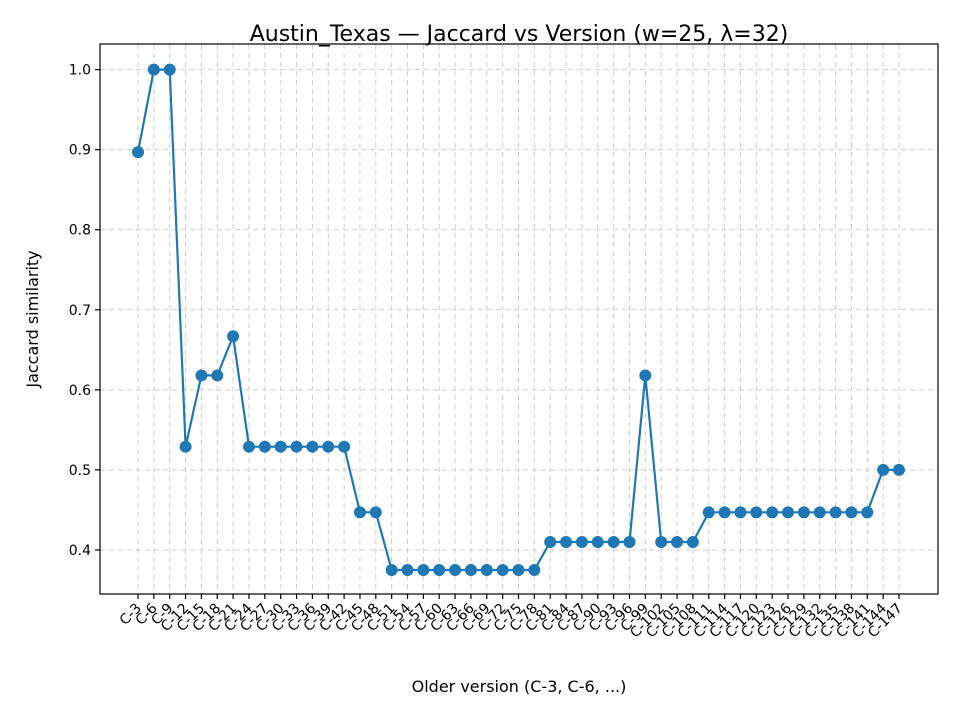 The height and width of the screenshot is (720, 960). What do you see at coordinates (80, 71) in the screenshot?
I see `y-tick-label: 1.0` at bounding box center [80, 71].